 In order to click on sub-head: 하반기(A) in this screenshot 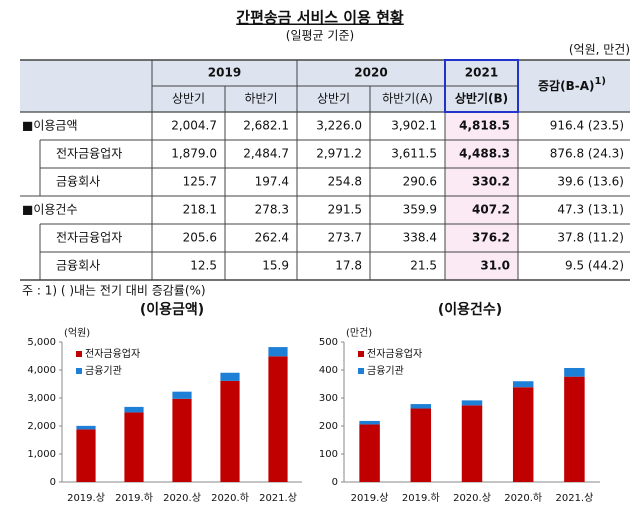, I will do `click(407, 99)`.